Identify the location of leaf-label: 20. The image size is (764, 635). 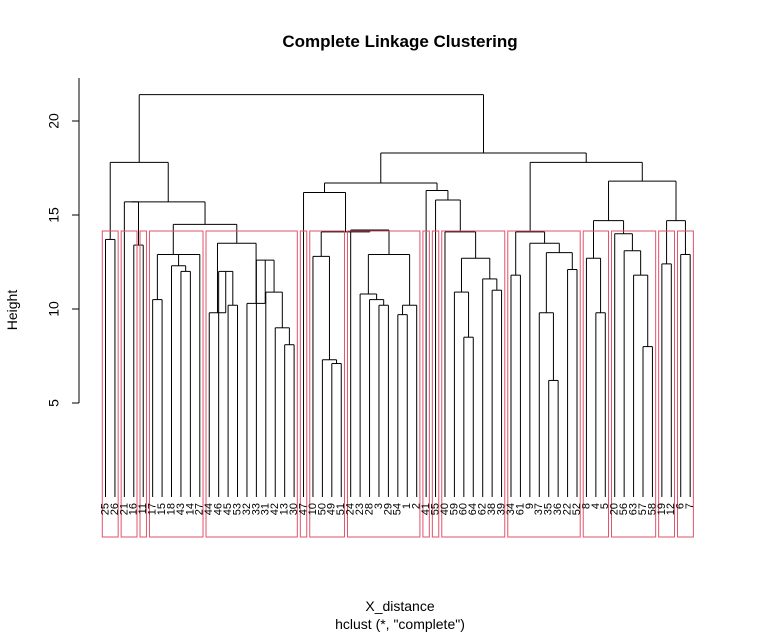
(615, 509).